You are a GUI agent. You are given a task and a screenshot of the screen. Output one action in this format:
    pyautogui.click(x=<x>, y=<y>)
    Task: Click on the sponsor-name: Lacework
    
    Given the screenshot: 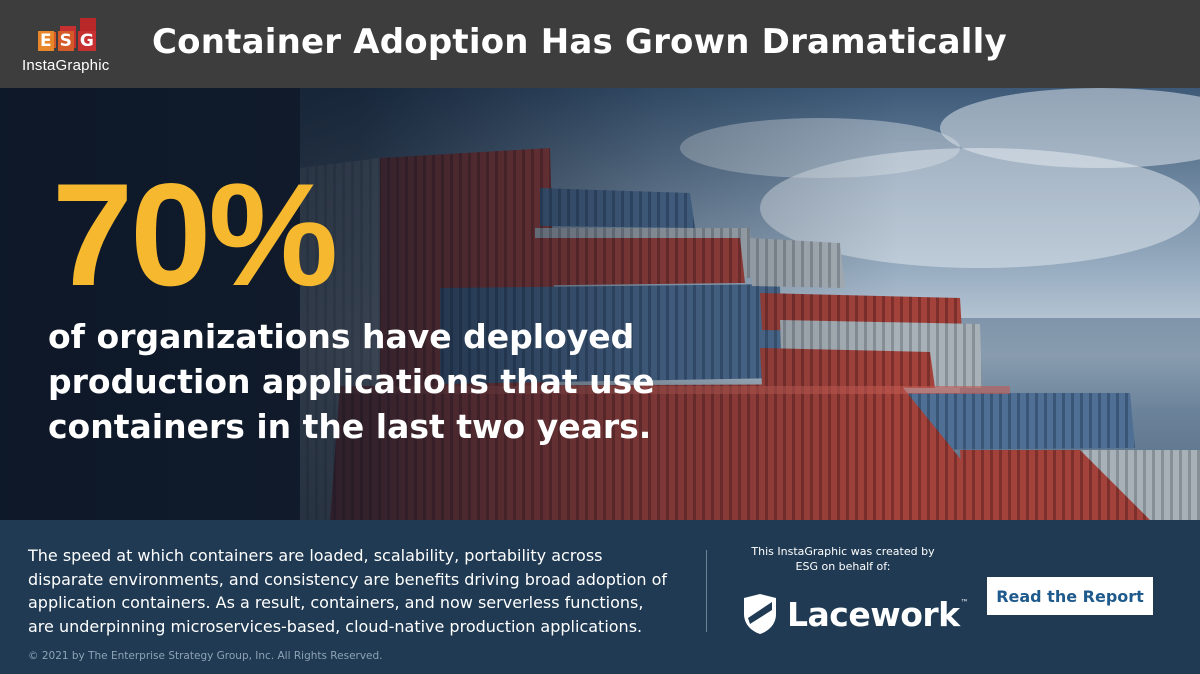 What is the action you would take?
    pyautogui.click(x=873, y=614)
    